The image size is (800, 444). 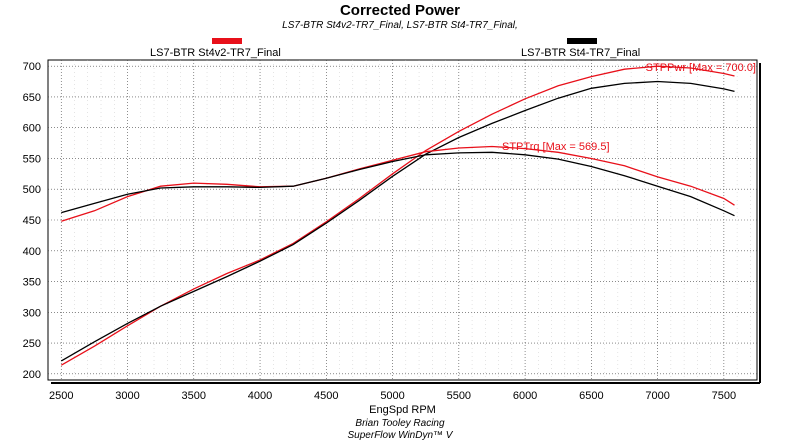 I want to click on x-tick-label: 3500, so click(x=194, y=396).